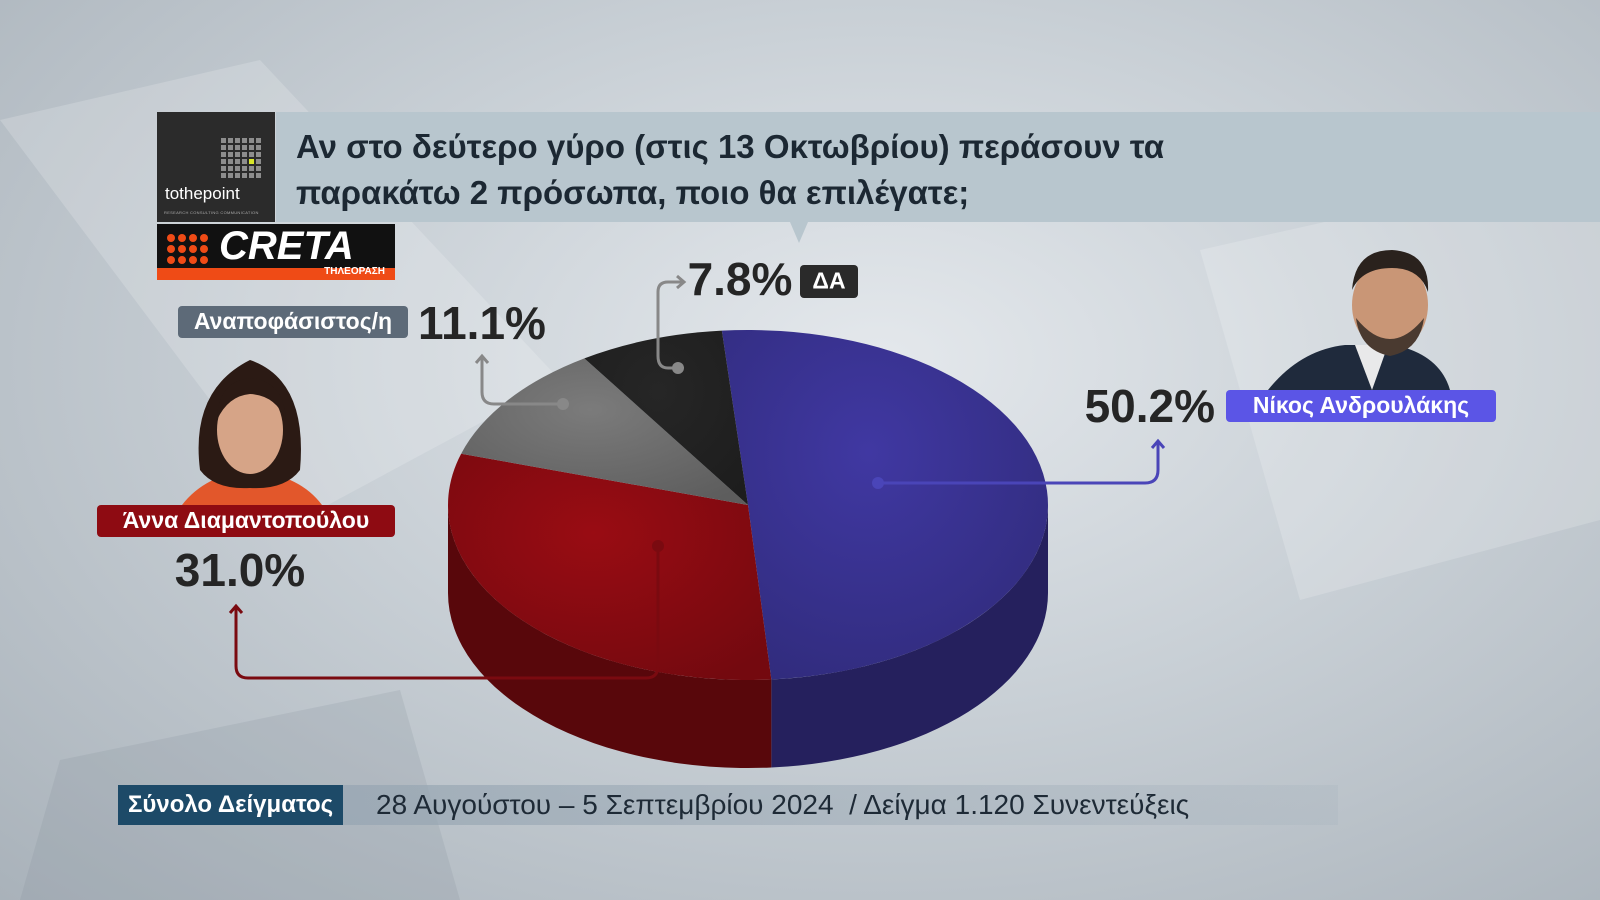  I want to click on category-label: Άννα Διαμαντοπούλου, so click(246, 520).